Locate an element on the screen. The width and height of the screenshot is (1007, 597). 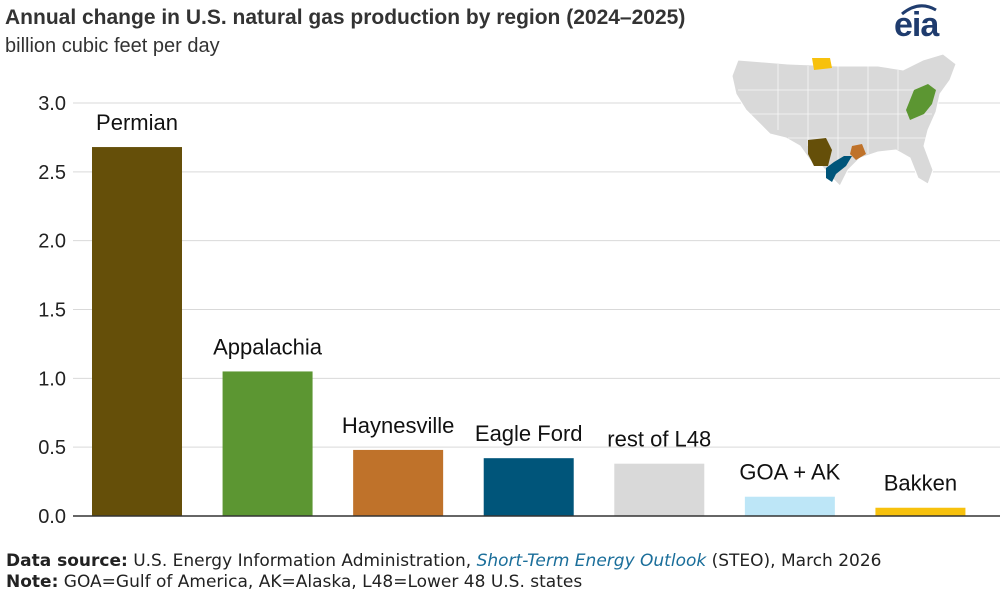
bar-bakken is located at coordinates (920, 511).